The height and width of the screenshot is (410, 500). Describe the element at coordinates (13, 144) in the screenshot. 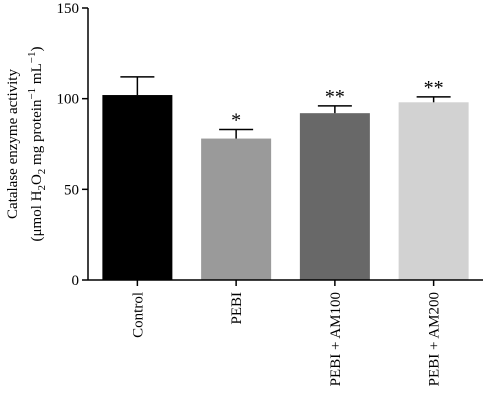

I see `y-axis-label-line1: Catalase enzyme activity` at that location.